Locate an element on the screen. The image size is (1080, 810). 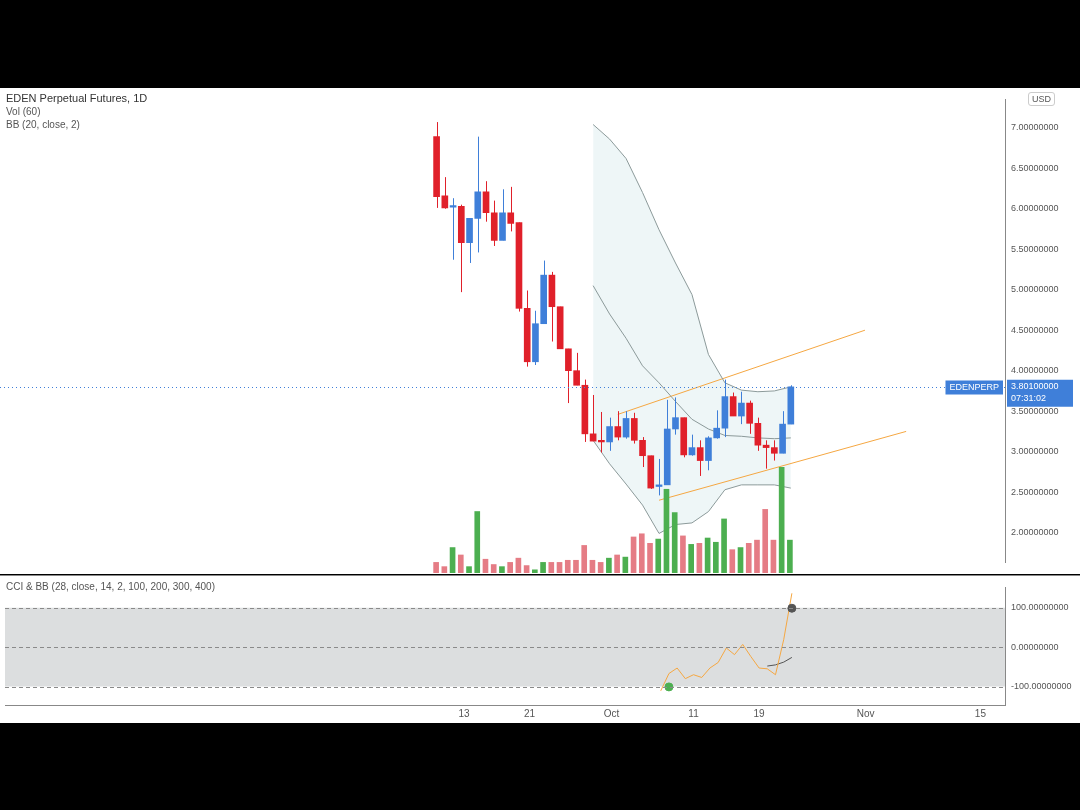
chart-title: EDEN Perpetual Futures, 1D is located at coordinates (77, 98).